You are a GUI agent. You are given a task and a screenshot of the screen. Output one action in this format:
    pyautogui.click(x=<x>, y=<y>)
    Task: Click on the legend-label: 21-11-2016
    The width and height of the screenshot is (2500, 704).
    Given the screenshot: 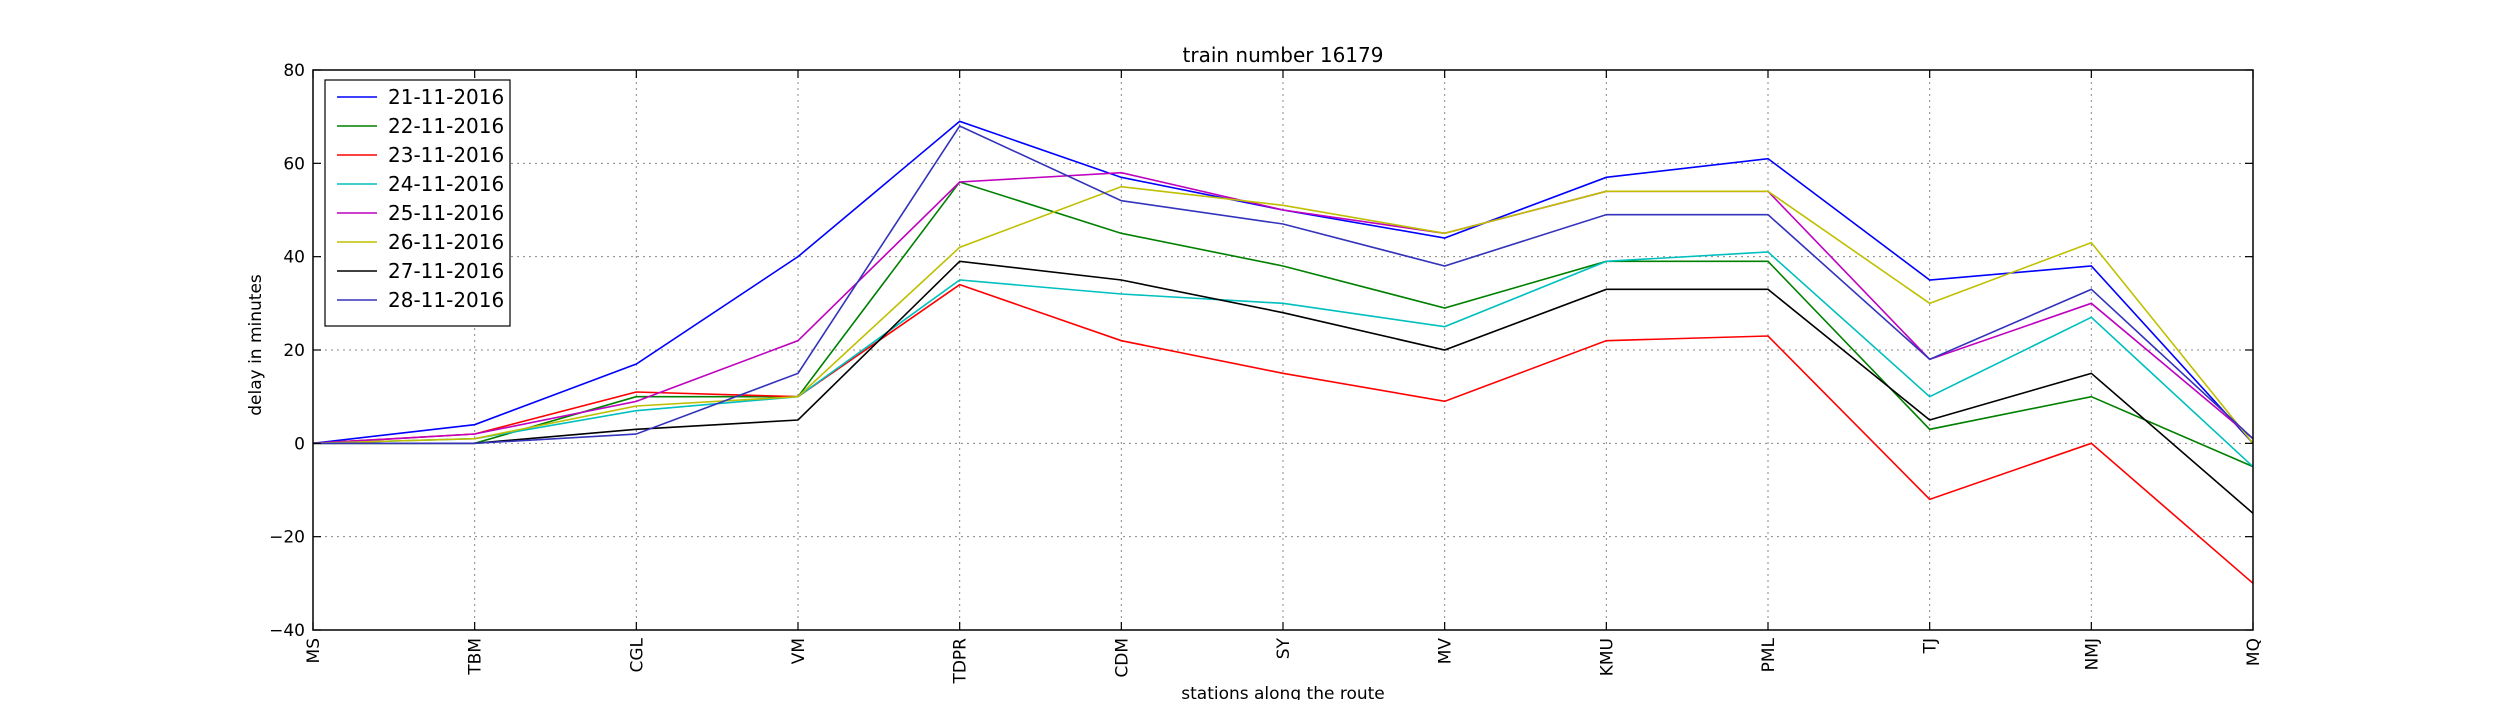 What is the action you would take?
    pyautogui.click(x=446, y=97)
    